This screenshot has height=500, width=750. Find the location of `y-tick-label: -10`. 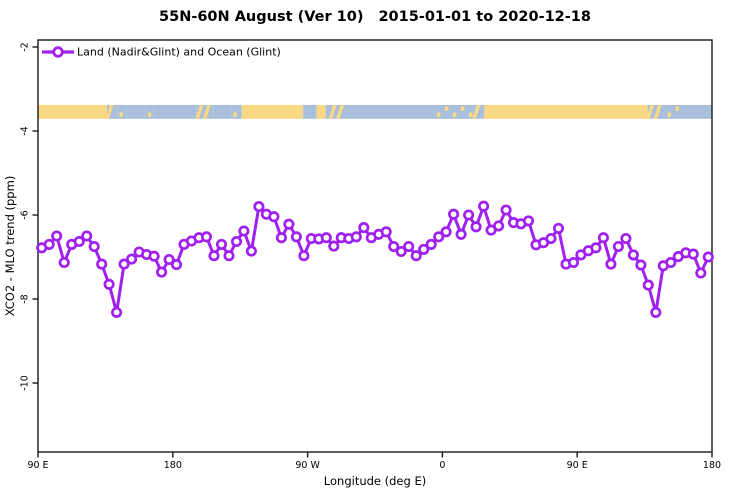

y-tick-label: -10 is located at coordinates (25, 383).